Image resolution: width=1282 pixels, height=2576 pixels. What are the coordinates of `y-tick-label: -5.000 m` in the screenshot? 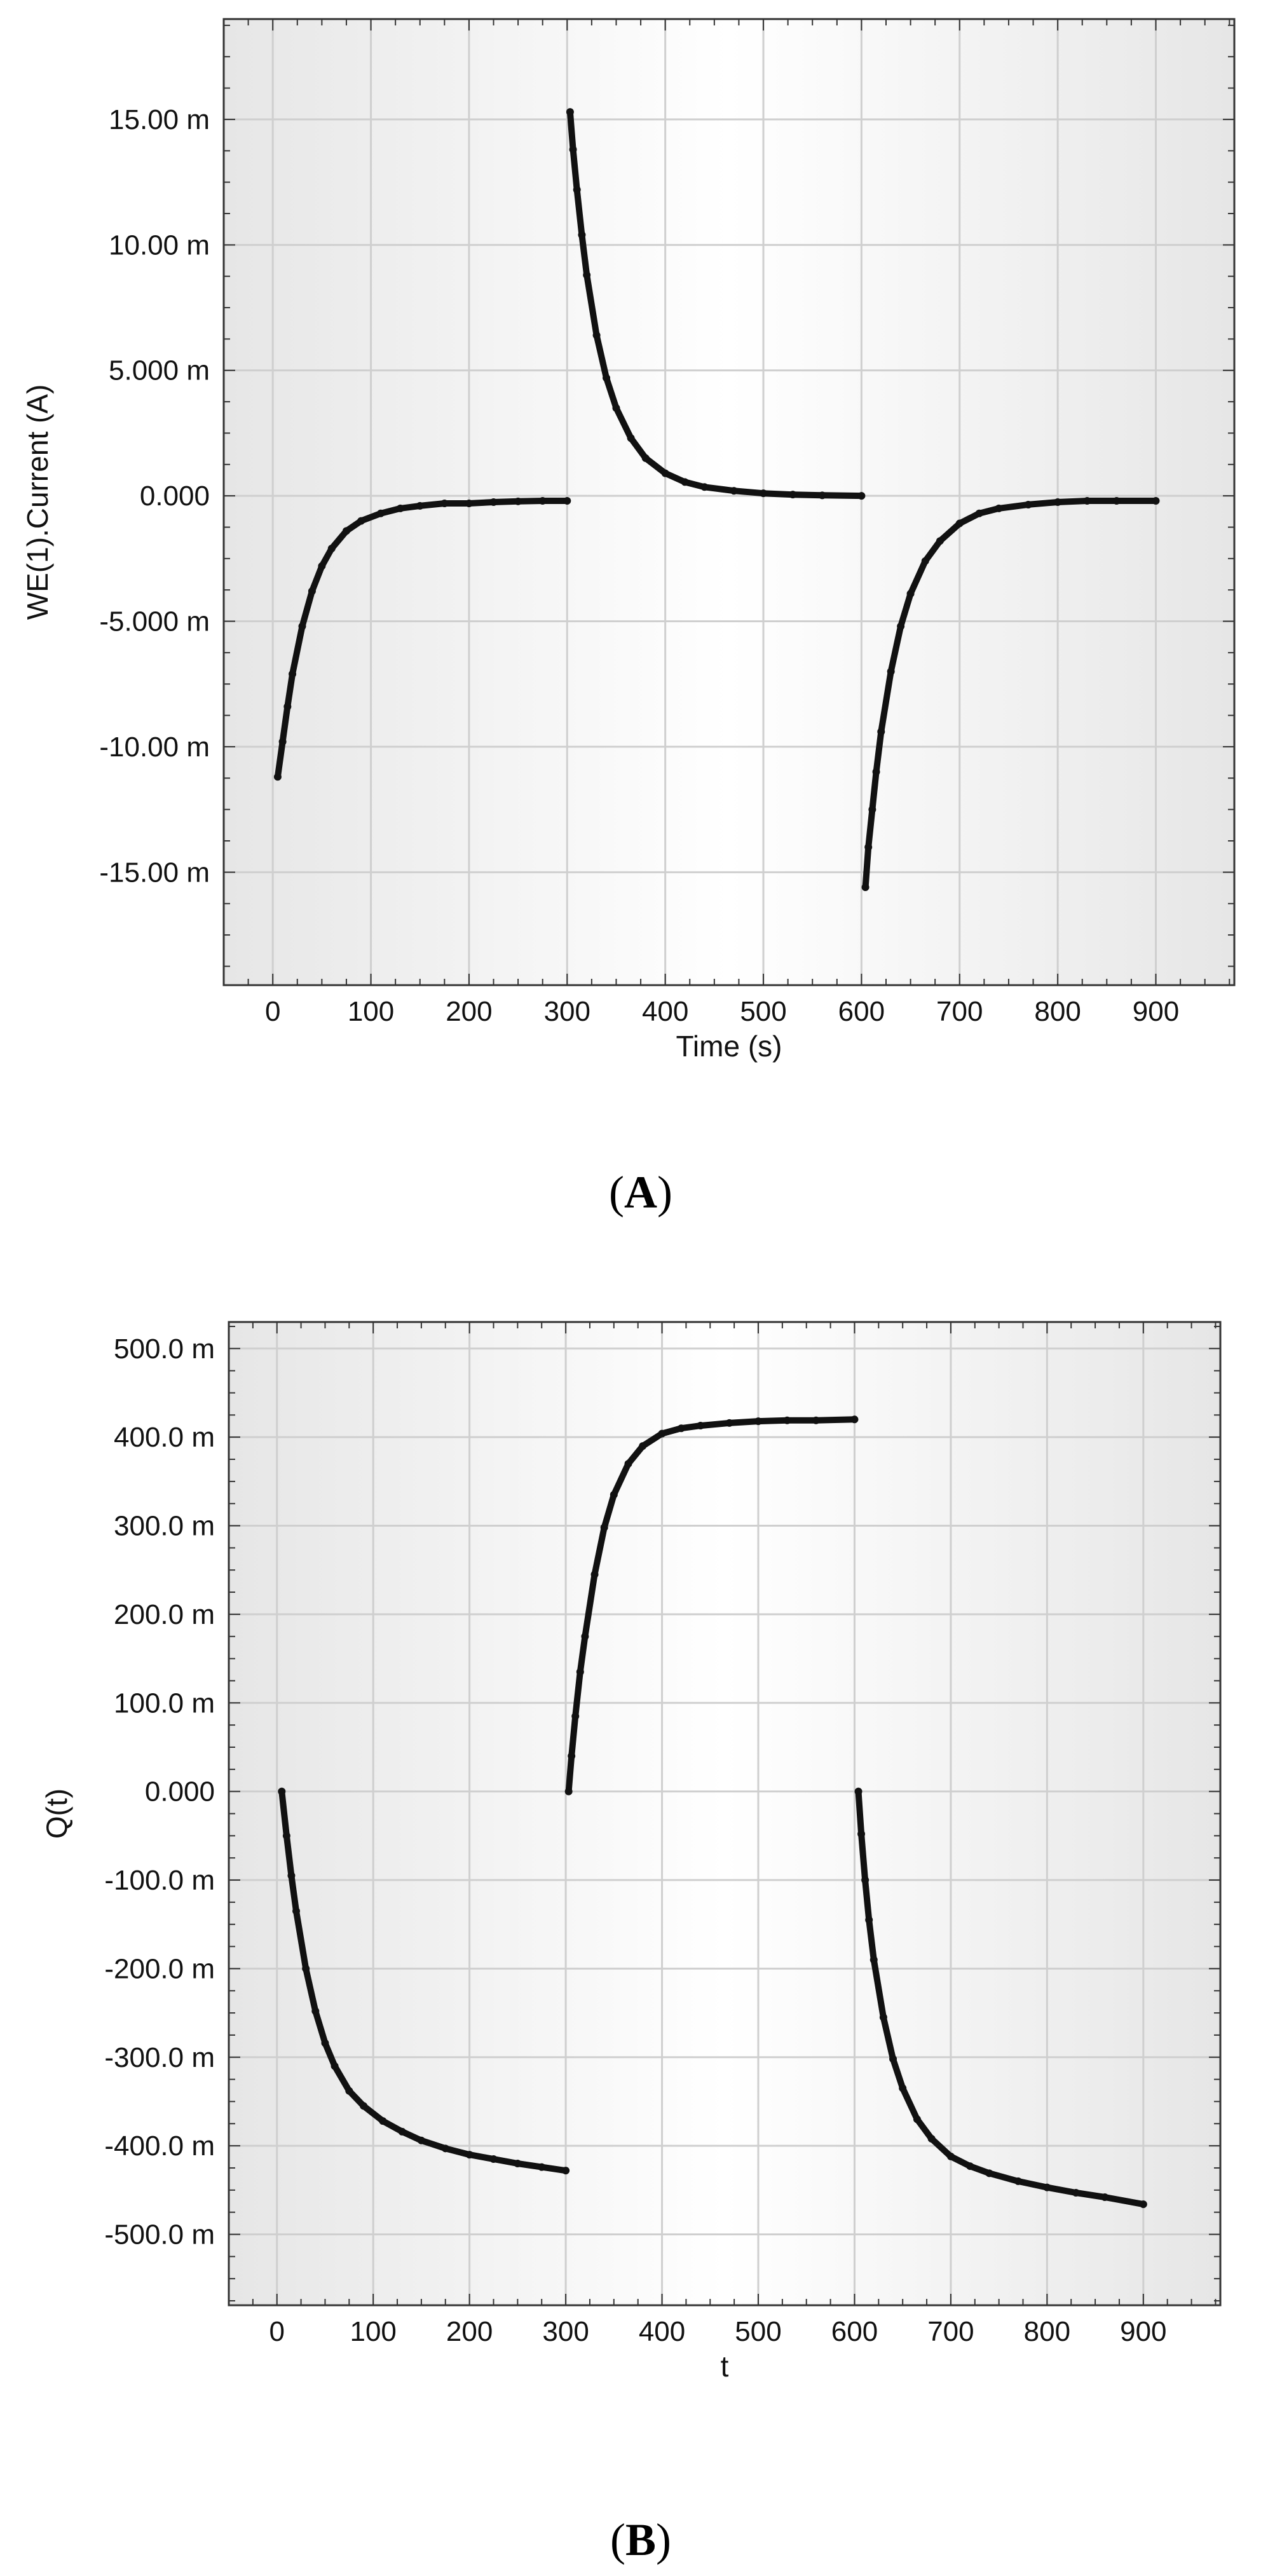 It's located at (154, 621).